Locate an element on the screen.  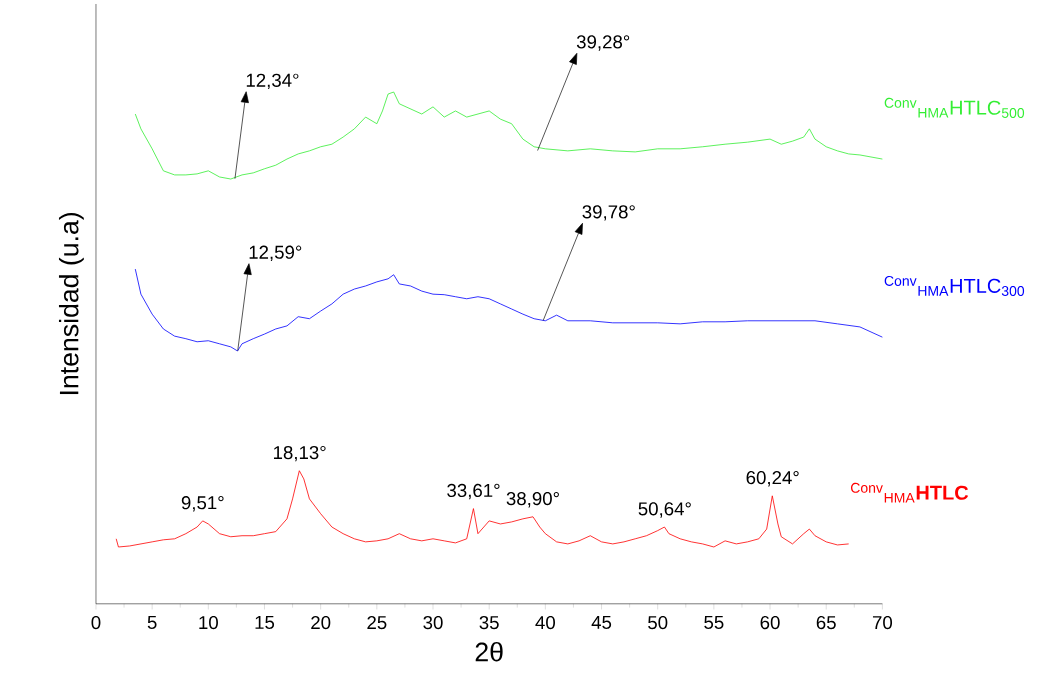
annotation: 50,64° is located at coordinates (664, 510).